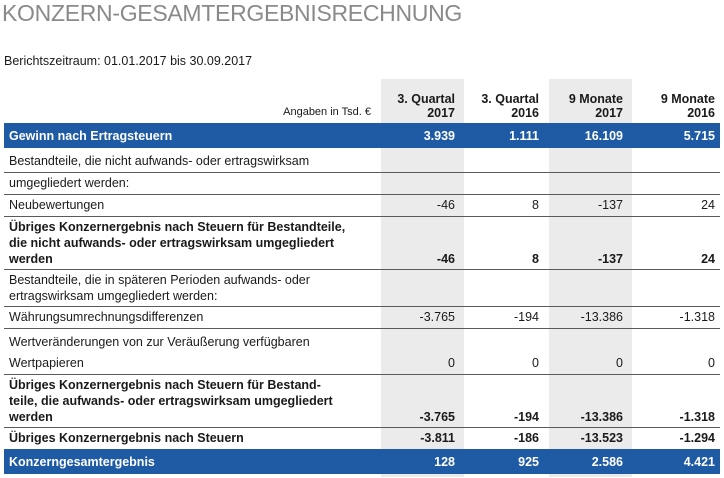 The width and height of the screenshot is (724, 478). I want to click on col-header-9m-2016: 9 Monate 2016, so click(687, 106).